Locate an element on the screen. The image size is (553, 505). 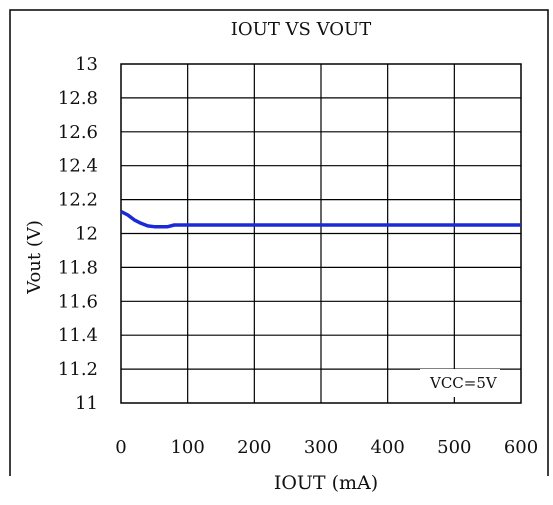
annotation-vcc: VCC=5V is located at coordinates (463, 383).